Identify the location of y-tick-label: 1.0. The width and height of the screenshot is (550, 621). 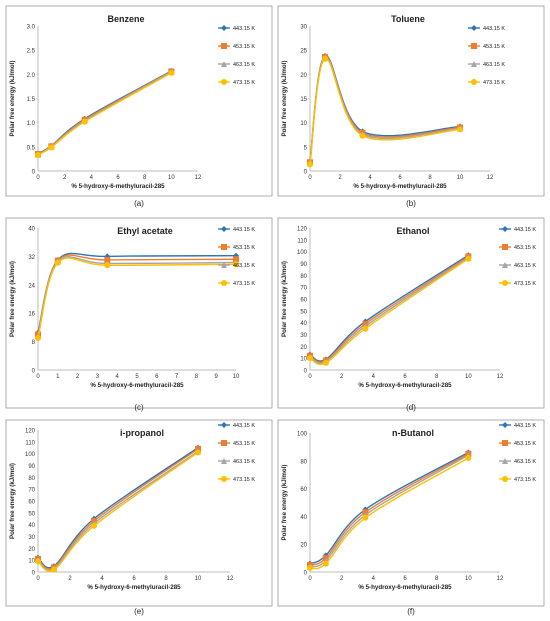
(31, 124).